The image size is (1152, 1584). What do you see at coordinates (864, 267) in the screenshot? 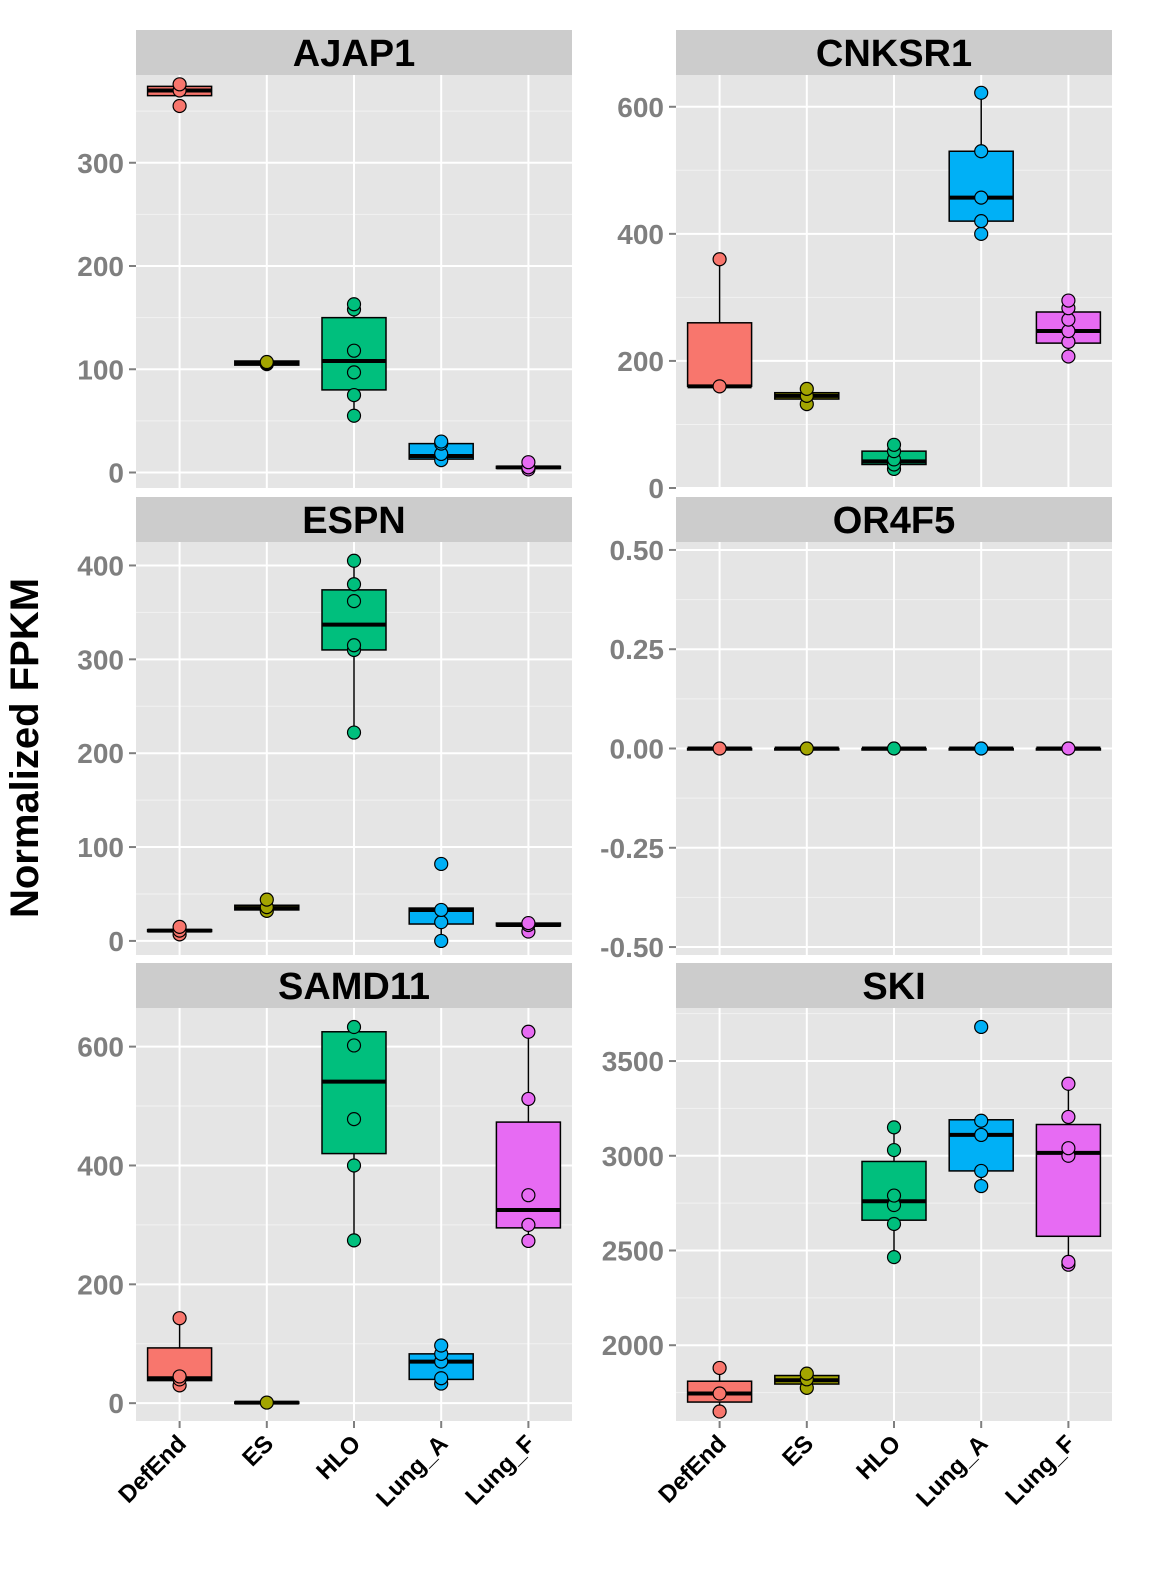
I see `facet-cnksr1: CNKSR1 0 200 400 600` at bounding box center [864, 267].